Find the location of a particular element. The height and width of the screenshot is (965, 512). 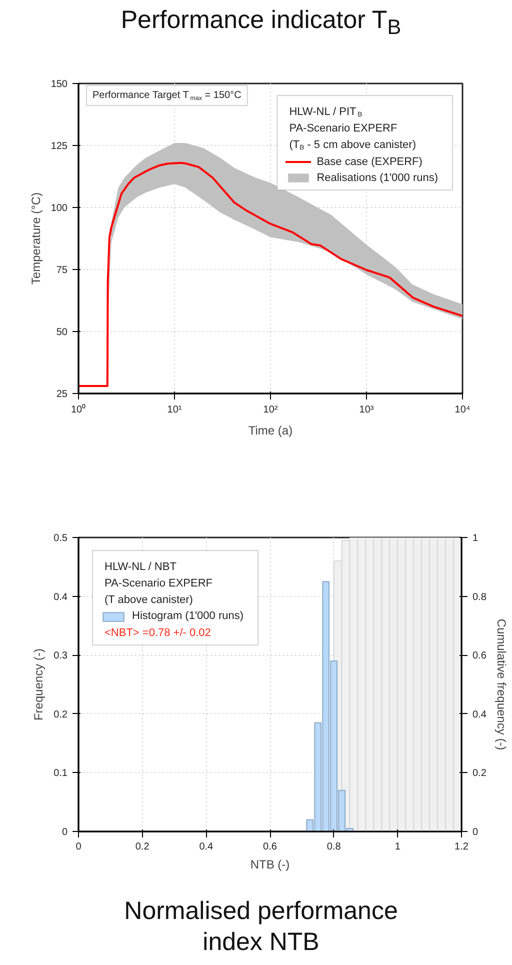

y-tick-label: 0.5 is located at coordinates (61, 538).